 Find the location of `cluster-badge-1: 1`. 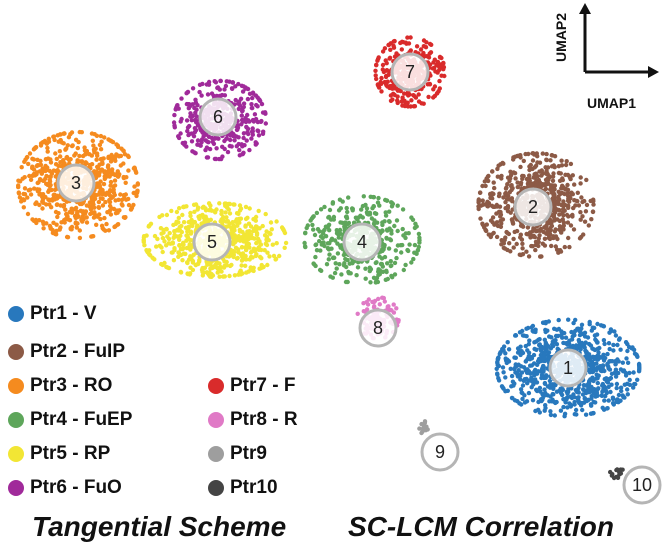

cluster-badge-1: 1 is located at coordinates (568, 368).